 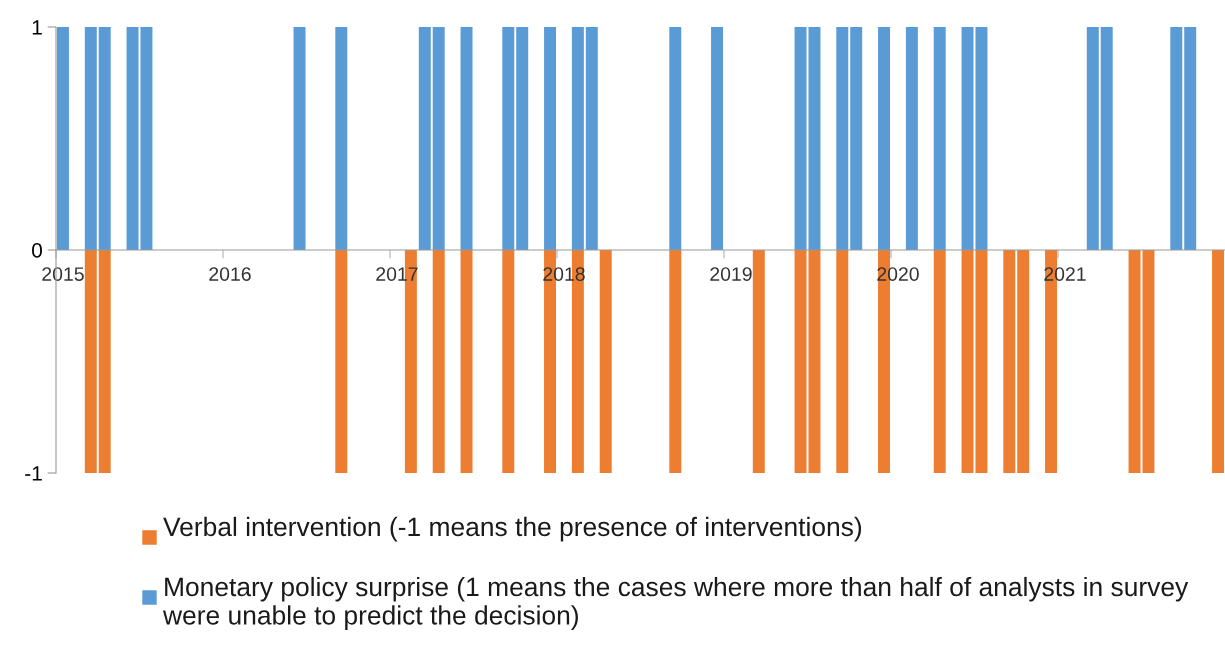 What do you see at coordinates (675, 603) in the screenshot?
I see `legend-label: Monetary policy surprise (1 means the cases where more than half of analysts in survey were unable to predict the decision)` at bounding box center [675, 603].